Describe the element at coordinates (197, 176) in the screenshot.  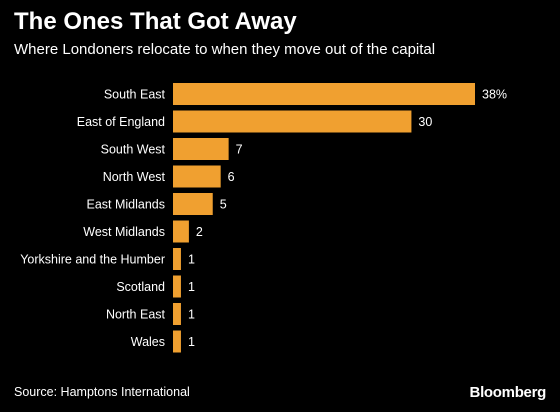
I see `bar-north-west` at that location.